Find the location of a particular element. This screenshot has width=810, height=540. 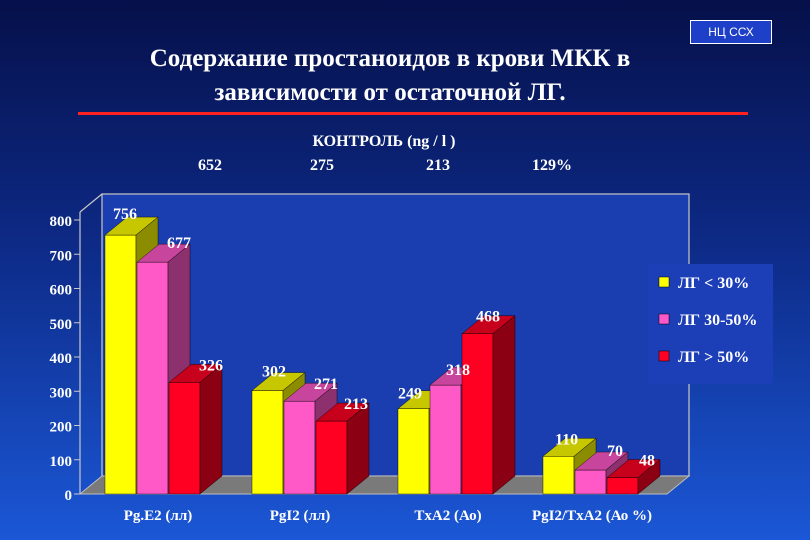

badge-label: НЦ ССХ is located at coordinates (731, 32).